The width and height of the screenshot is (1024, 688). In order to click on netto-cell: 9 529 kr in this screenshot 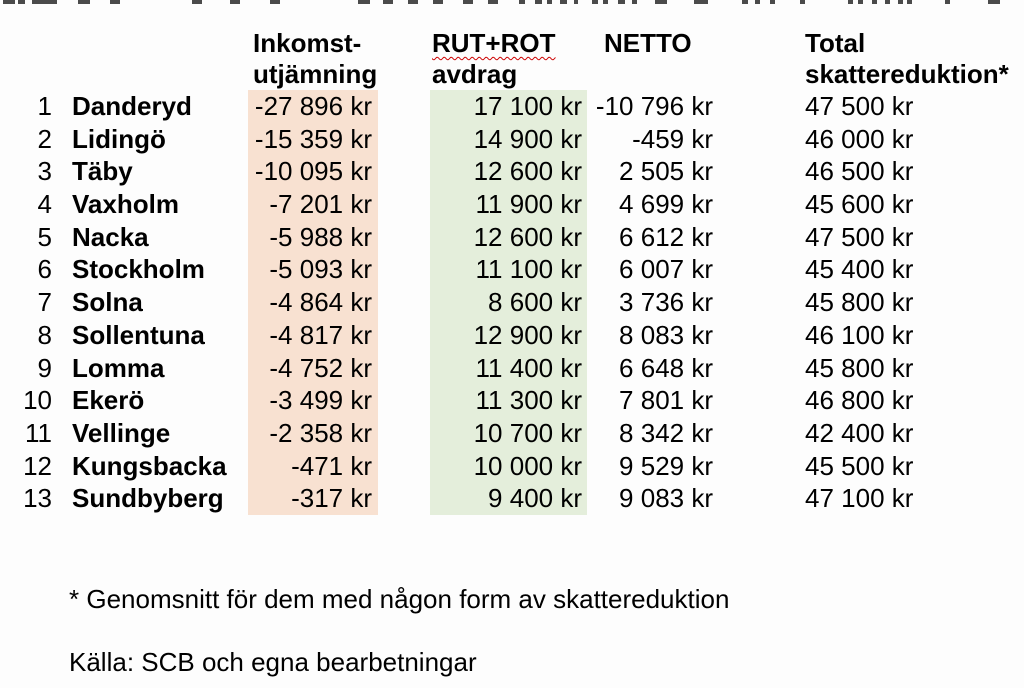, I will do `click(666, 465)`.